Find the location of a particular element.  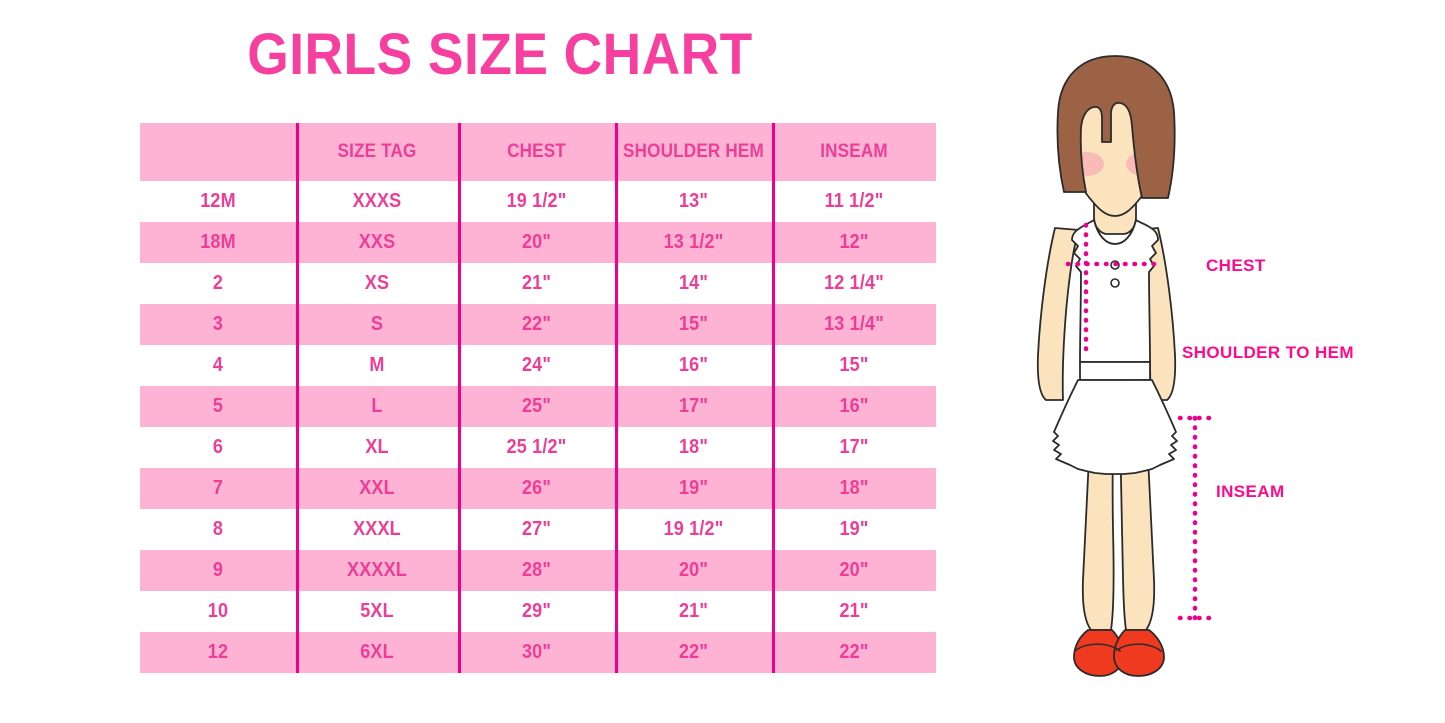

cell-chest: 25 1/2" is located at coordinates (536, 447).